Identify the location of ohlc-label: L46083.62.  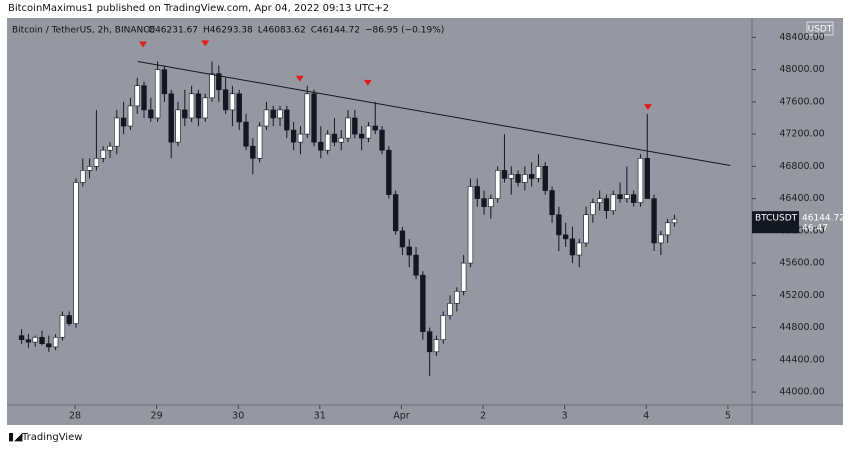
(282, 31).